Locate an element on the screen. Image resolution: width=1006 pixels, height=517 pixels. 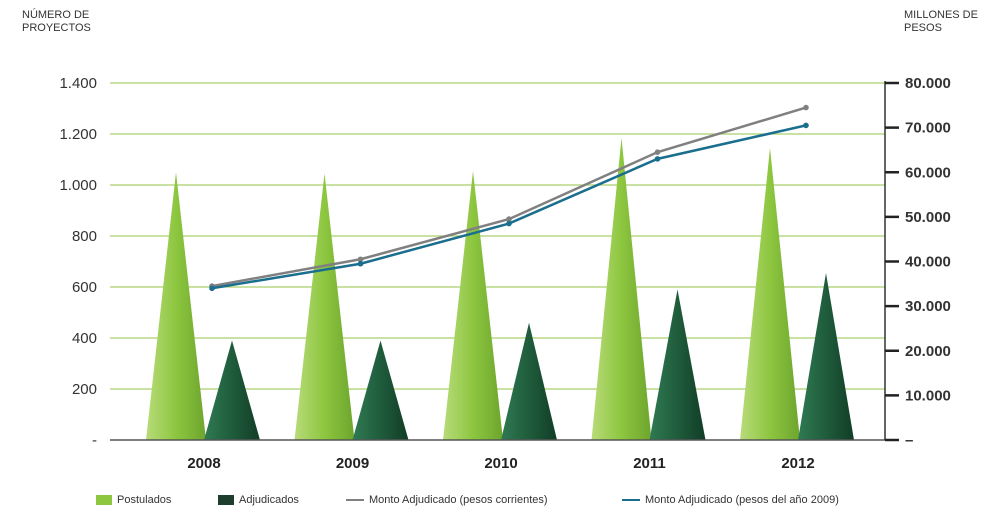
right-tick-label: 50.000 is located at coordinates (928, 217).